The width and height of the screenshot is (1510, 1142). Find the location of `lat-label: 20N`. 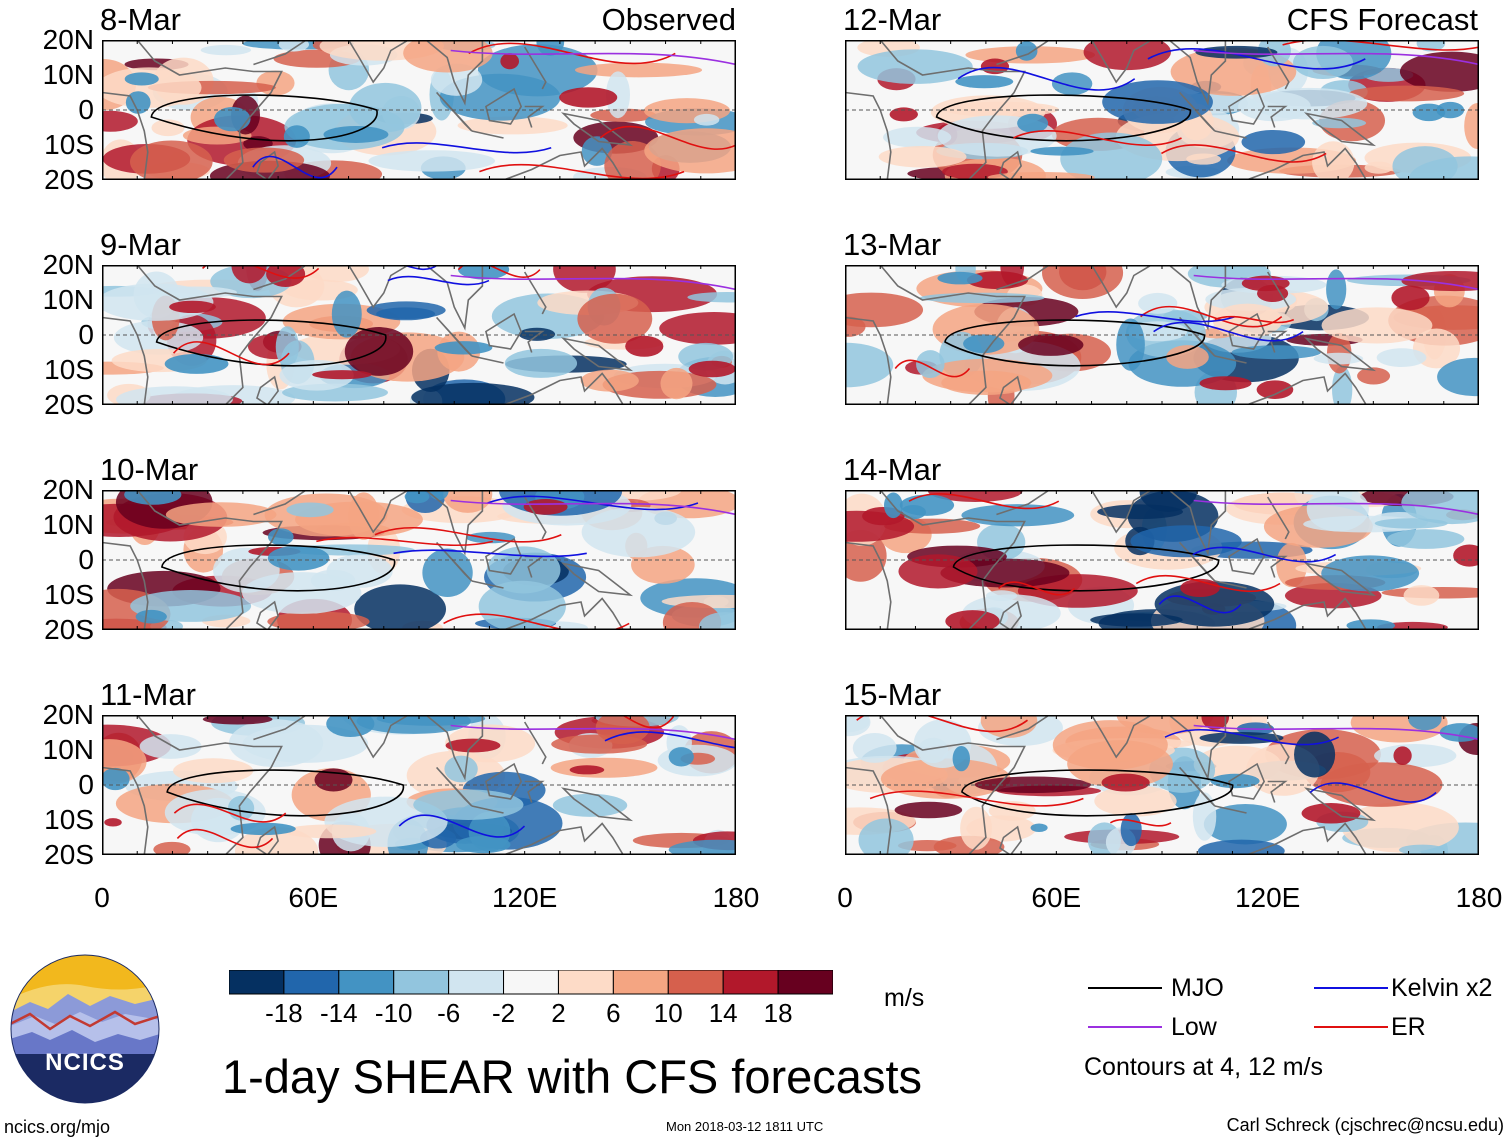

lat-label: 20N is located at coordinates (68, 489).